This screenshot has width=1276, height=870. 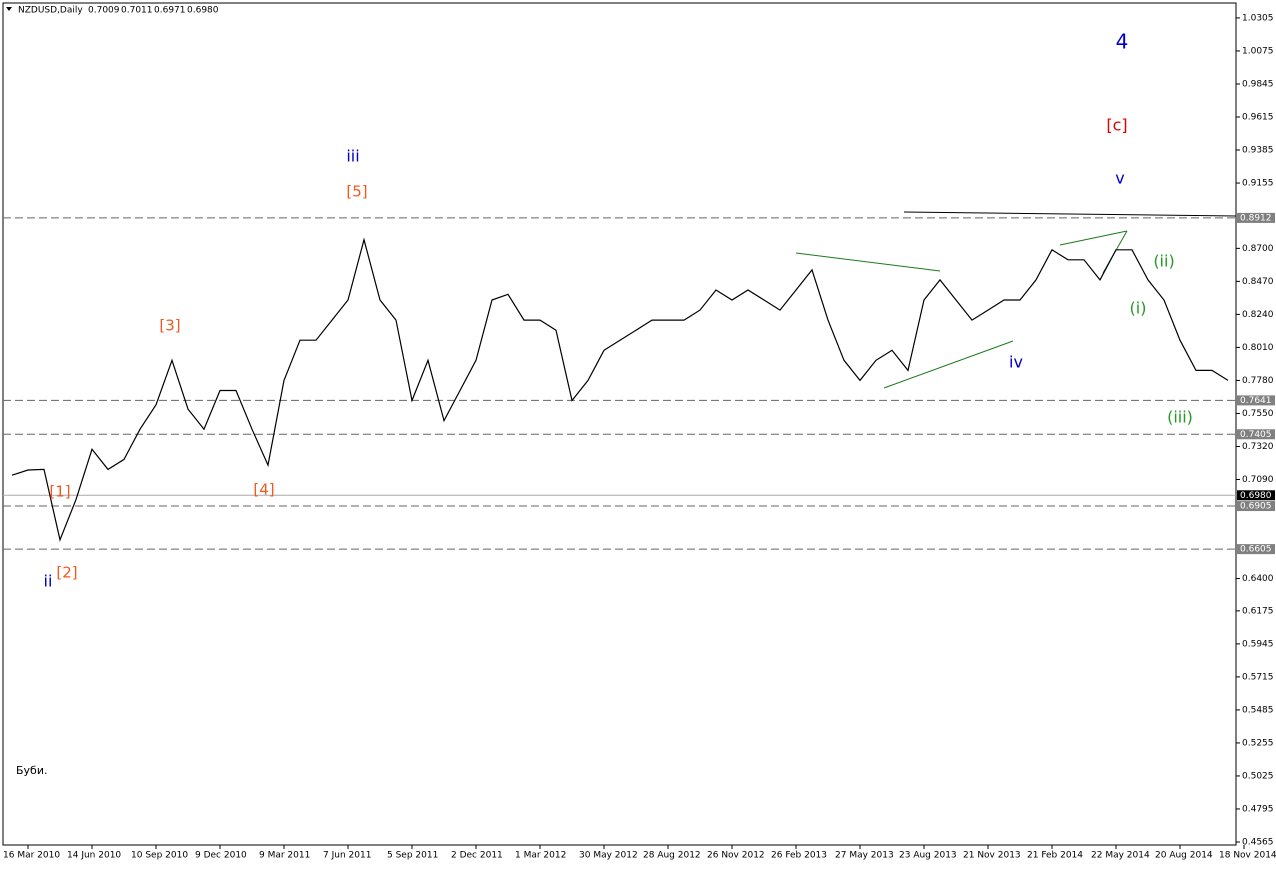 What do you see at coordinates (1180, 417) in the screenshot?
I see `wave-label: (iii)` at bounding box center [1180, 417].